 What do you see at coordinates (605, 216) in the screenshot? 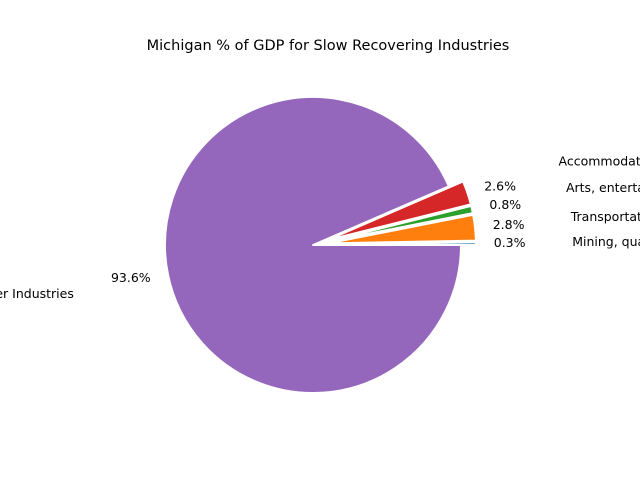
I see `category-label-1: Transportation and warehousing` at bounding box center [605, 216].